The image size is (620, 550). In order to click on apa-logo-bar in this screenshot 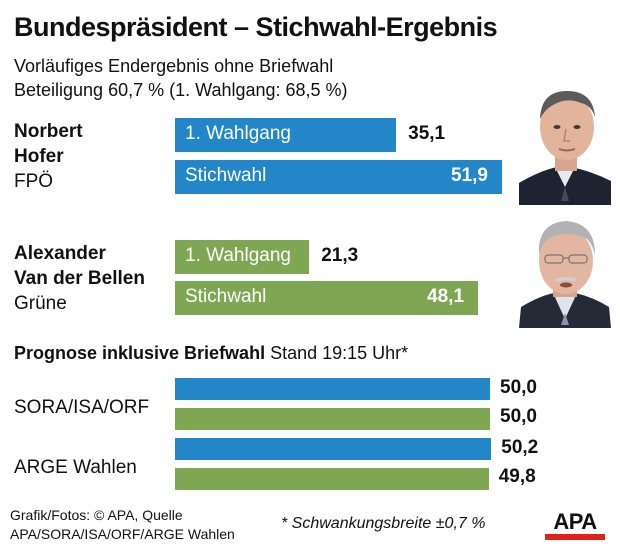, I will do `click(575, 537)`.